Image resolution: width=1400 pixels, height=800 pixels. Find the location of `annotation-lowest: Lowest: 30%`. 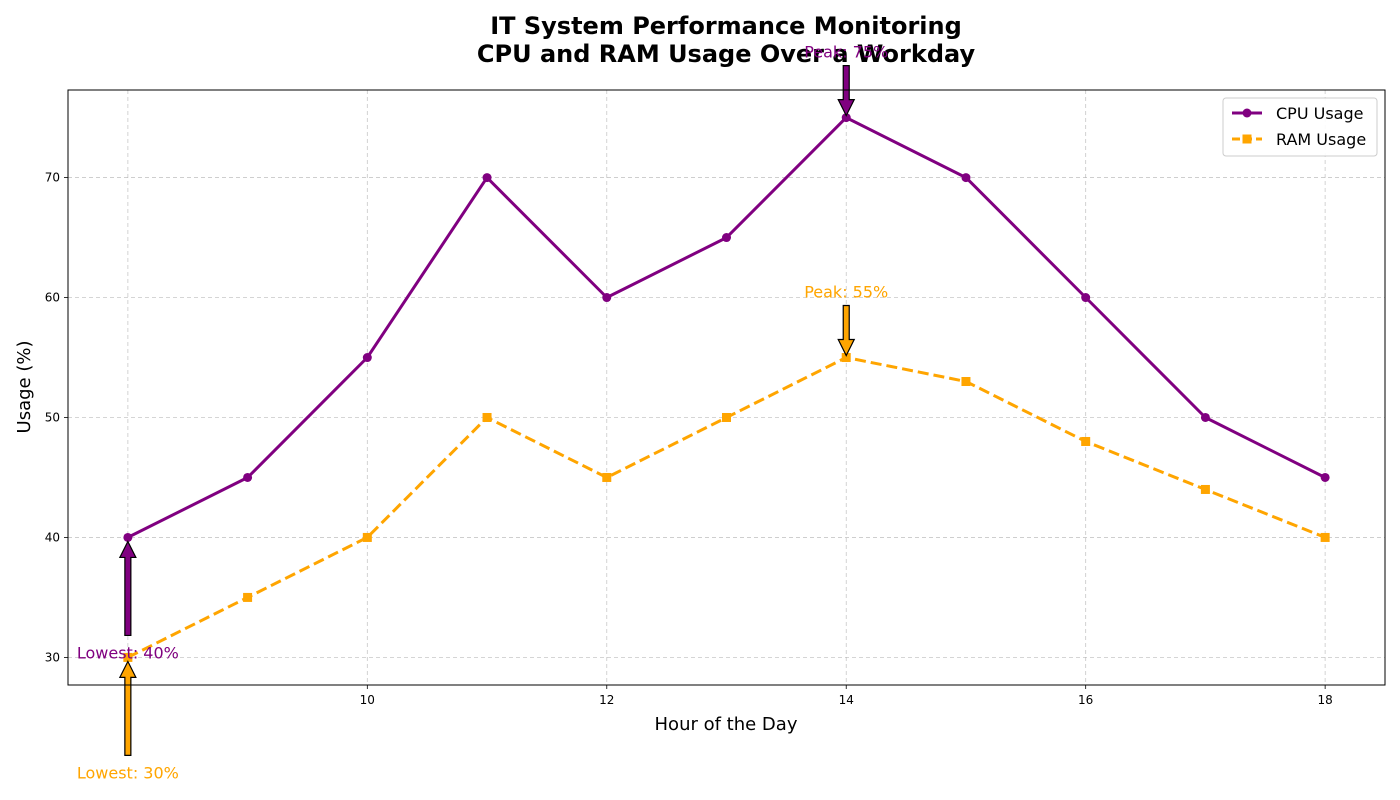

annotation-lowest: Lowest: 30% is located at coordinates (128, 721).